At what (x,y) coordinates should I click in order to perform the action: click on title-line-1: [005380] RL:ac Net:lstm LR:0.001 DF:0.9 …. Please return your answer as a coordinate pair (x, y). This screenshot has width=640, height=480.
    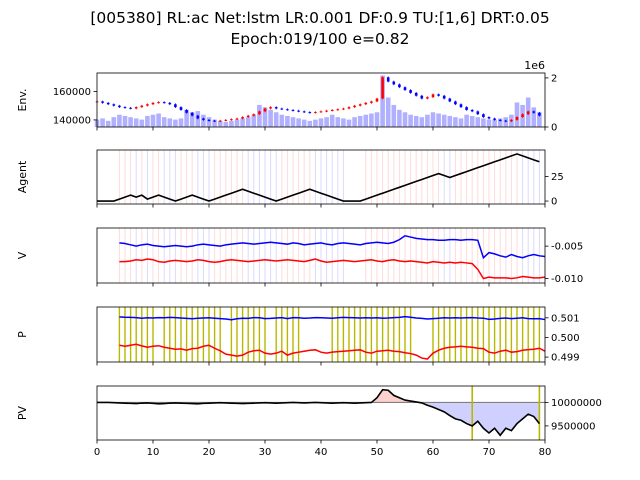
    Looking at the image, I should click on (320, 18).